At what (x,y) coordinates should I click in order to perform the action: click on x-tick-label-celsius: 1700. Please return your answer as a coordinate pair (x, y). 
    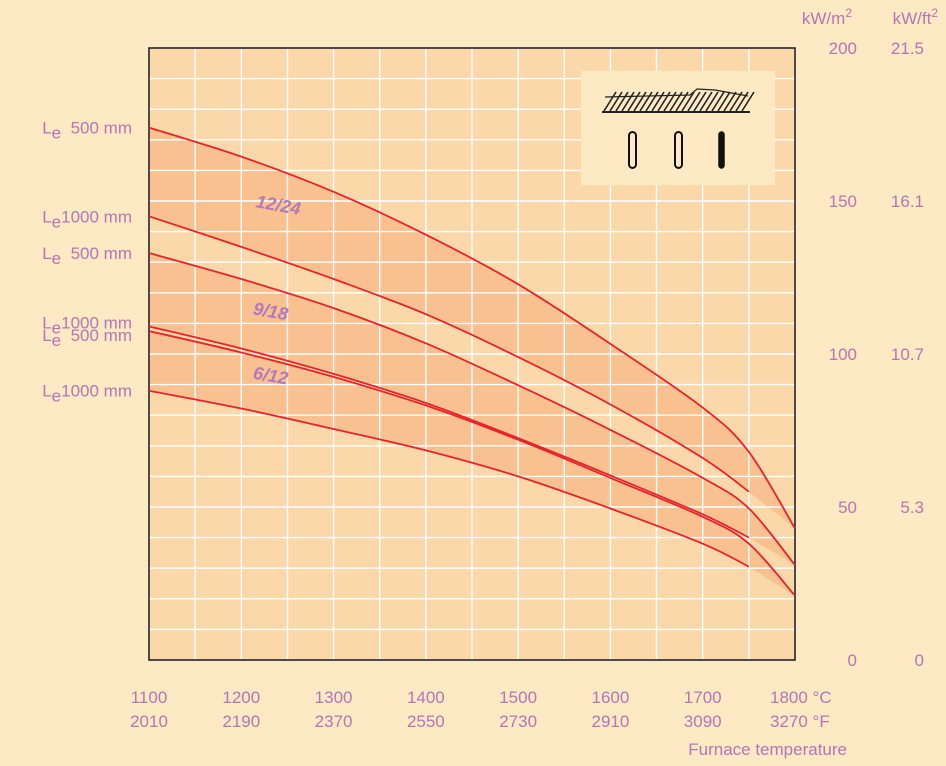
    Looking at the image, I should click on (703, 697).